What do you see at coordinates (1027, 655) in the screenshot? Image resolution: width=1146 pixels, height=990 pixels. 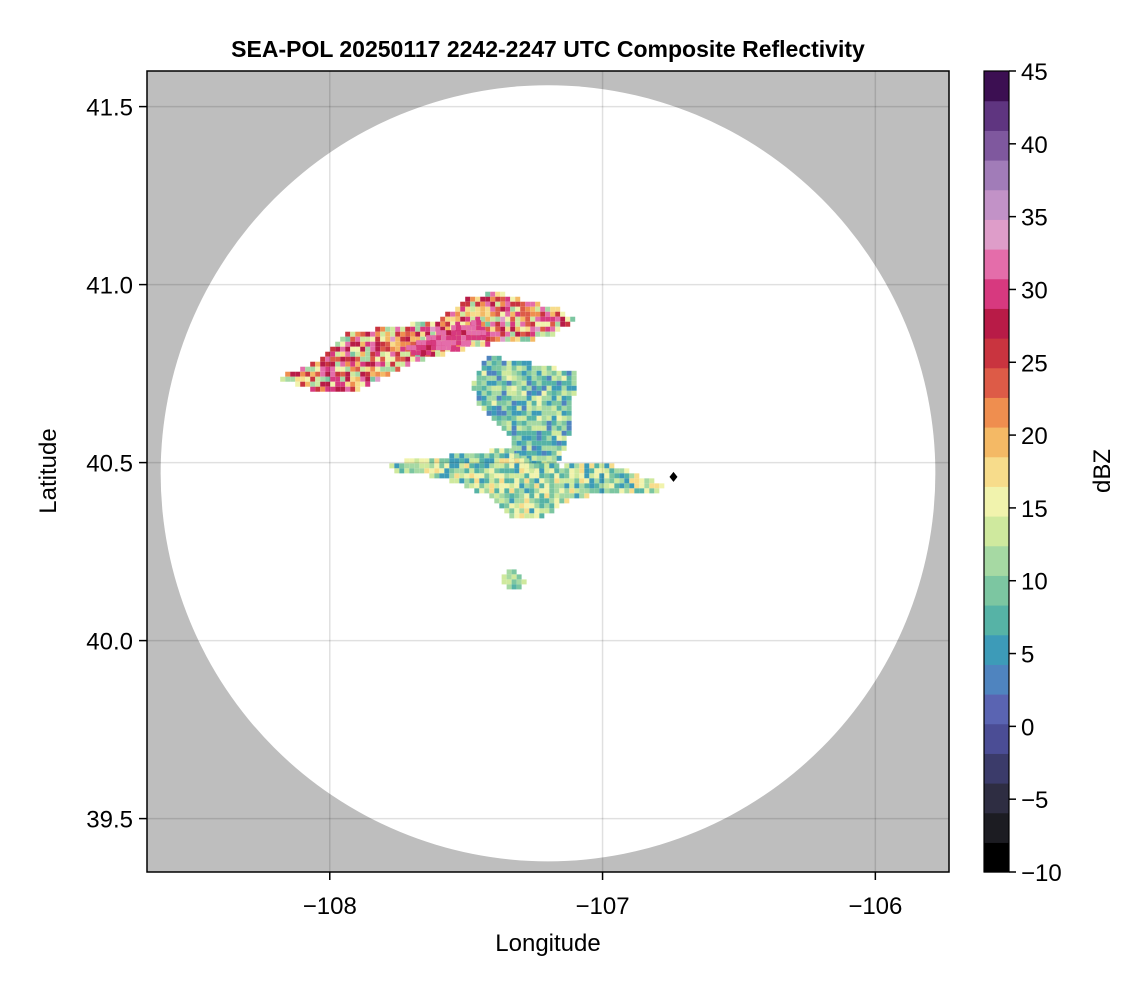 I see `colorbar-tick-label: 5` at bounding box center [1027, 655].